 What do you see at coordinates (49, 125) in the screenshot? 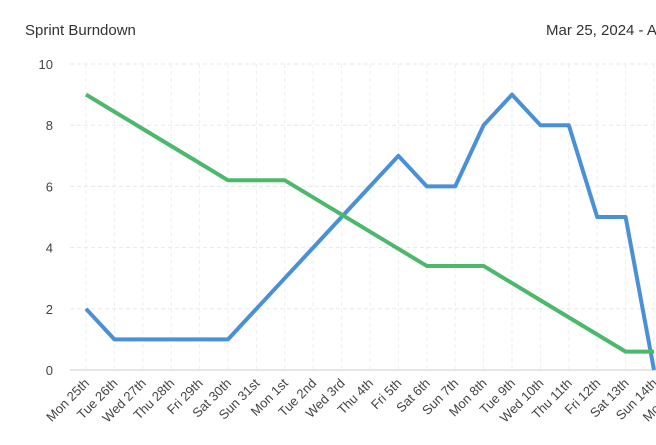
I see `y-tick-label: 8` at bounding box center [49, 125].